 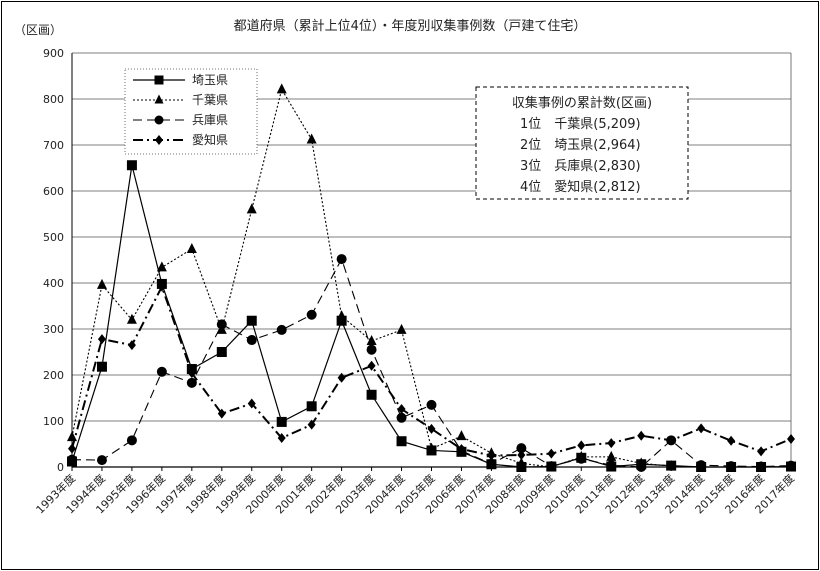 I want to click on legend-label: 愛知県, so click(x=210, y=140).